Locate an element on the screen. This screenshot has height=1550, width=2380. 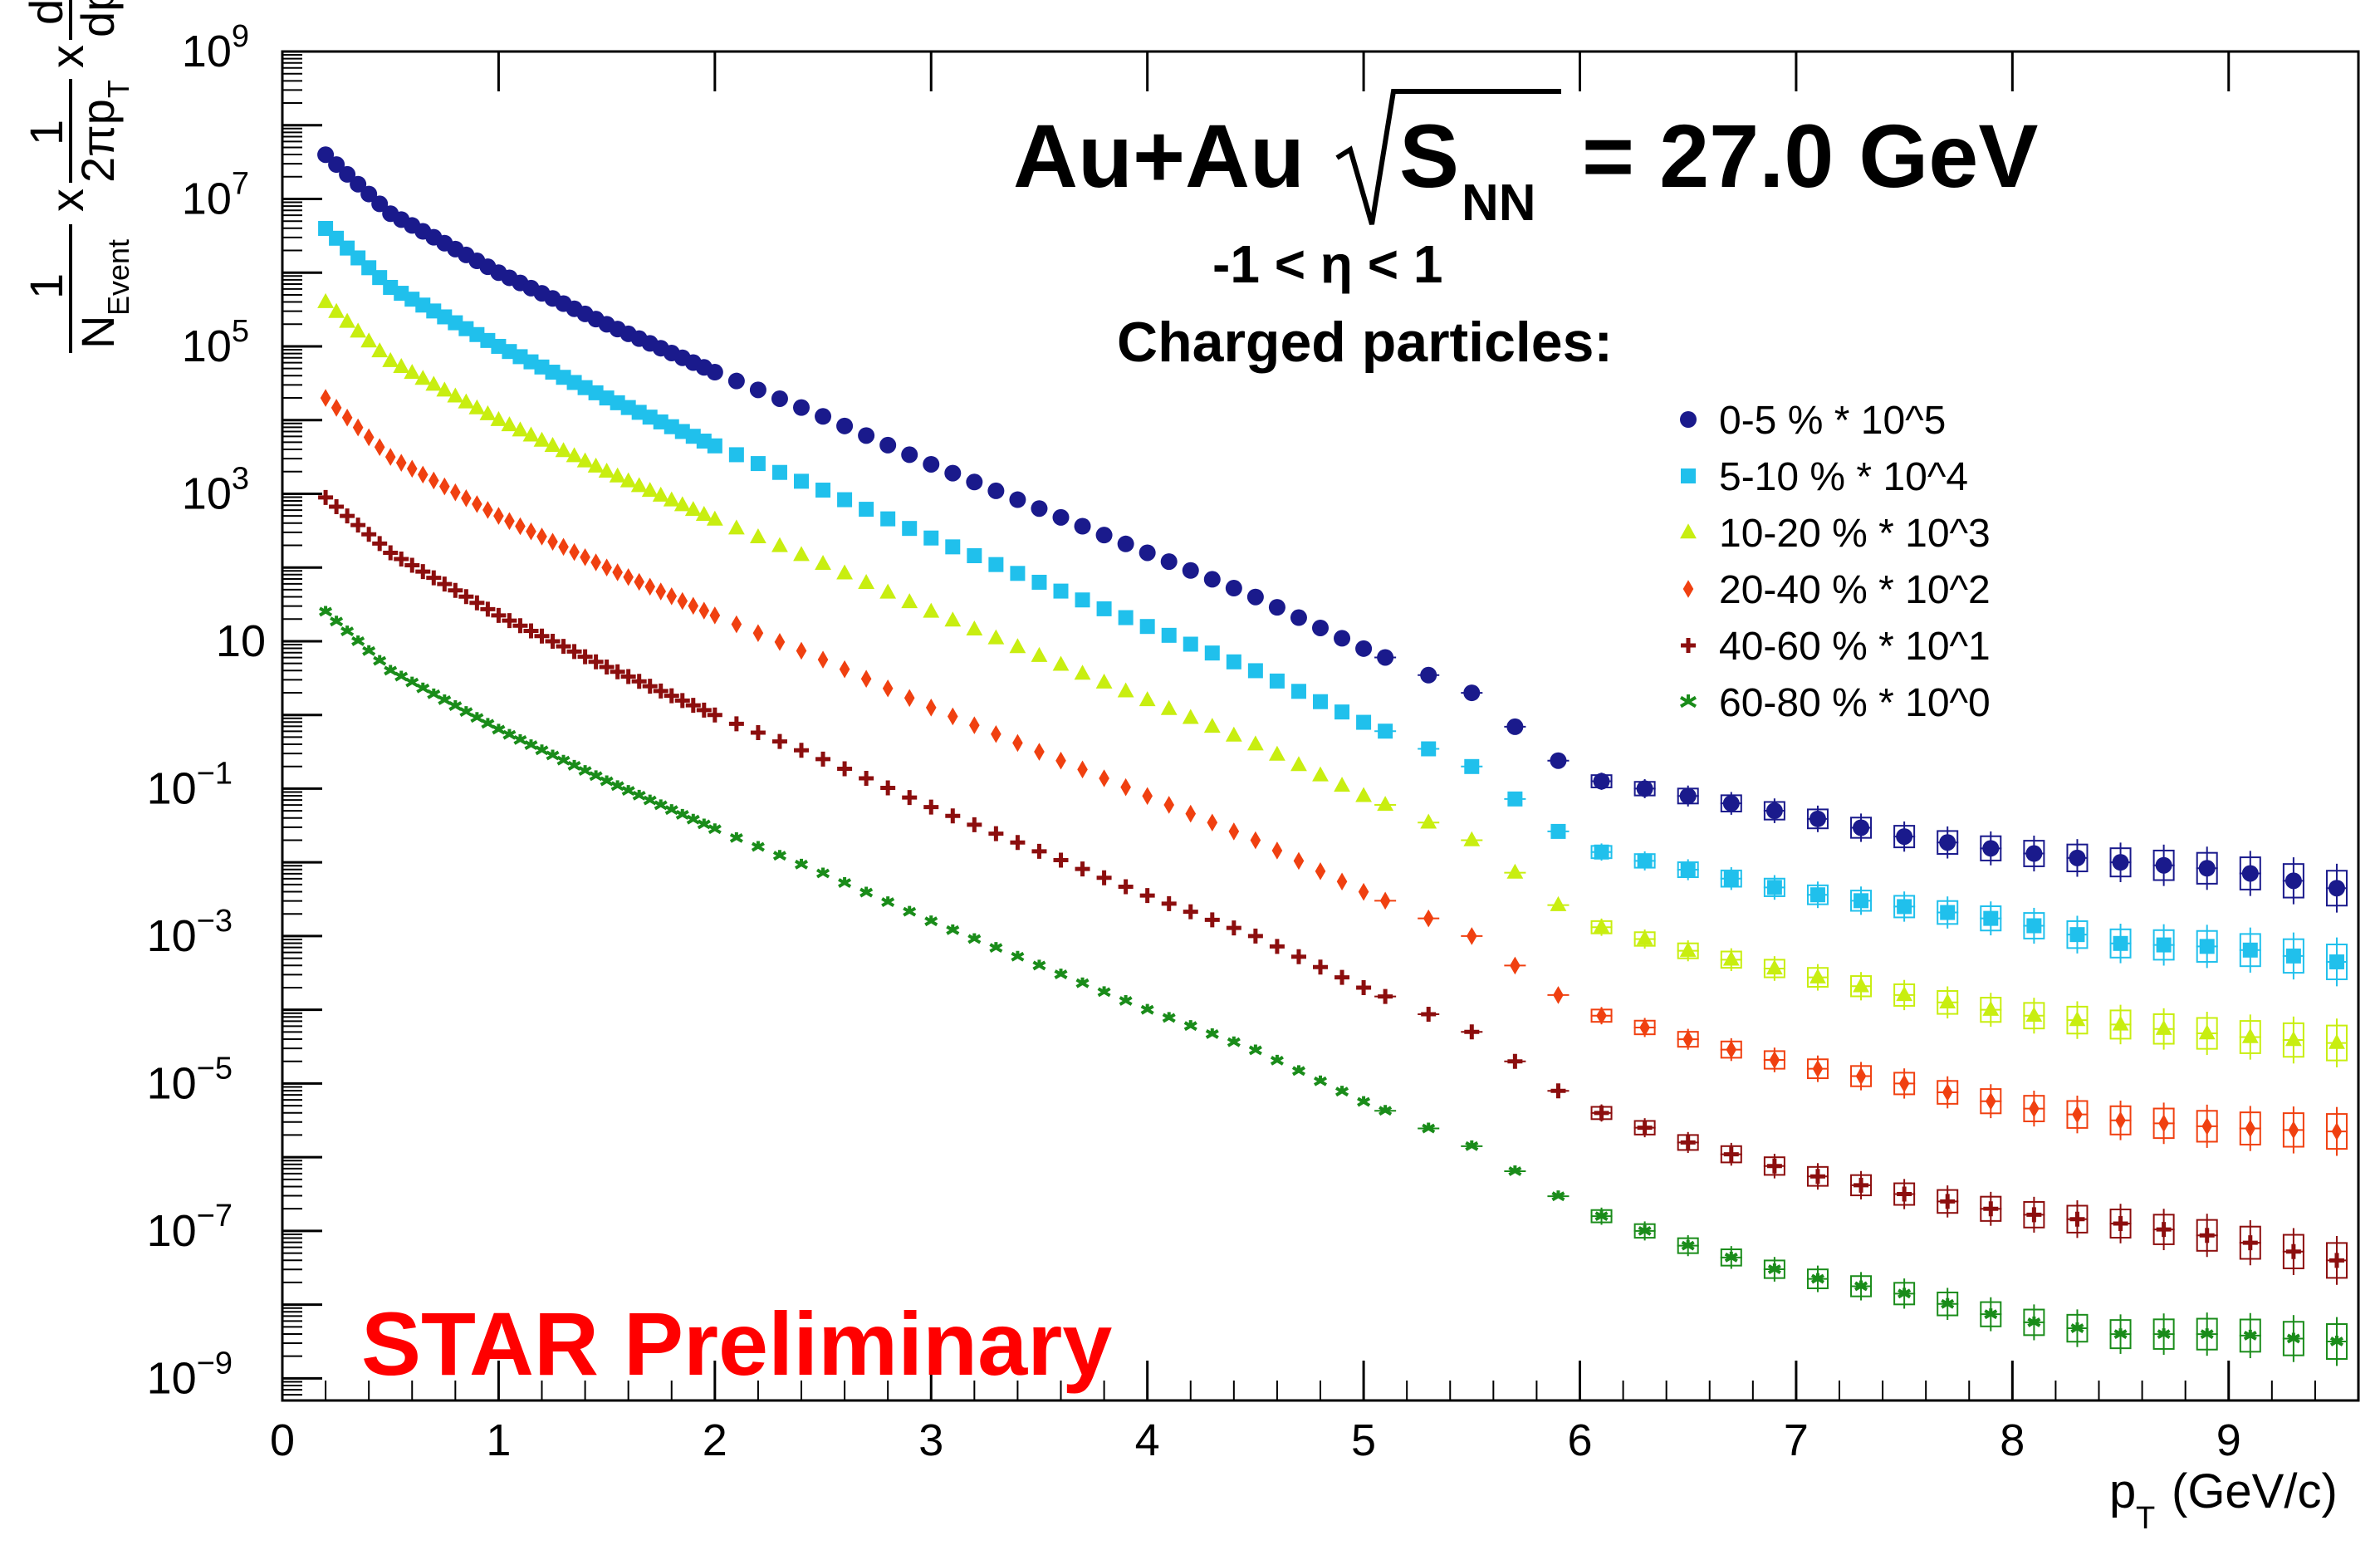
svg-text: 2πp is located at coordinates (97, 141).